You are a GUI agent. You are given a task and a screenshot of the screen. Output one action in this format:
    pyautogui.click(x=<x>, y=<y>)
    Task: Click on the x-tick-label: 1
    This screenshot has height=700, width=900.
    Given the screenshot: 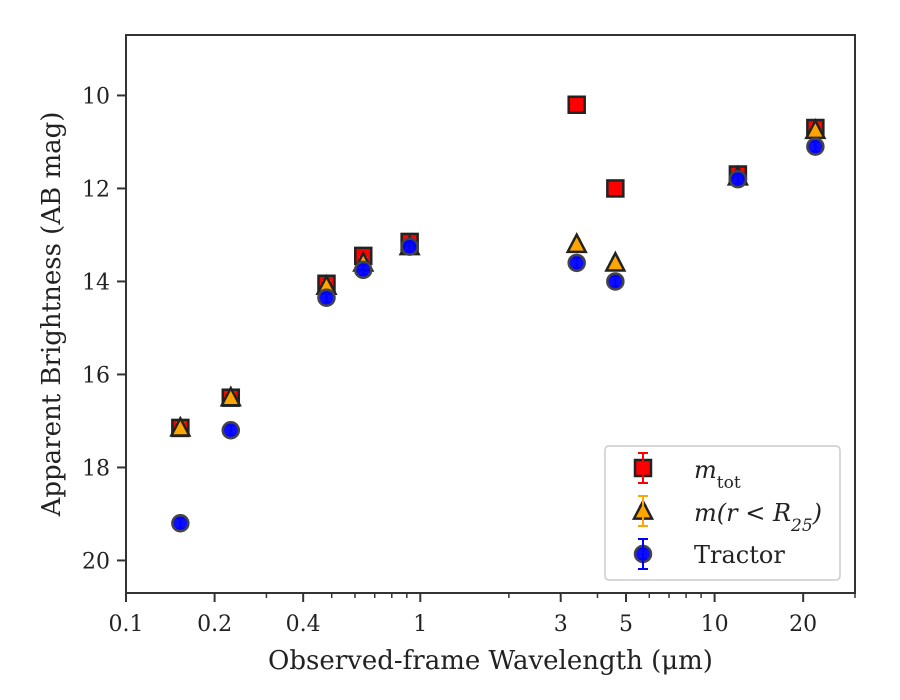 What is the action you would take?
    pyautogui.click(x=420, y=624)
    